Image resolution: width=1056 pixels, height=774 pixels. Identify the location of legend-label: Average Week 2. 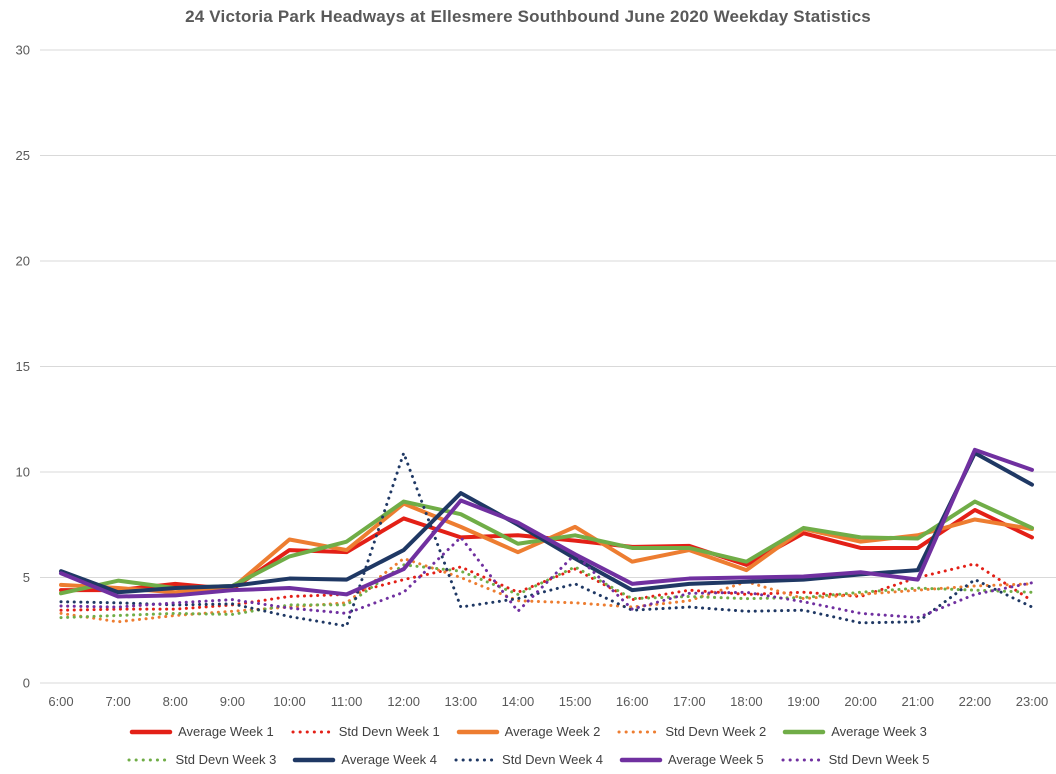
(552, 731).